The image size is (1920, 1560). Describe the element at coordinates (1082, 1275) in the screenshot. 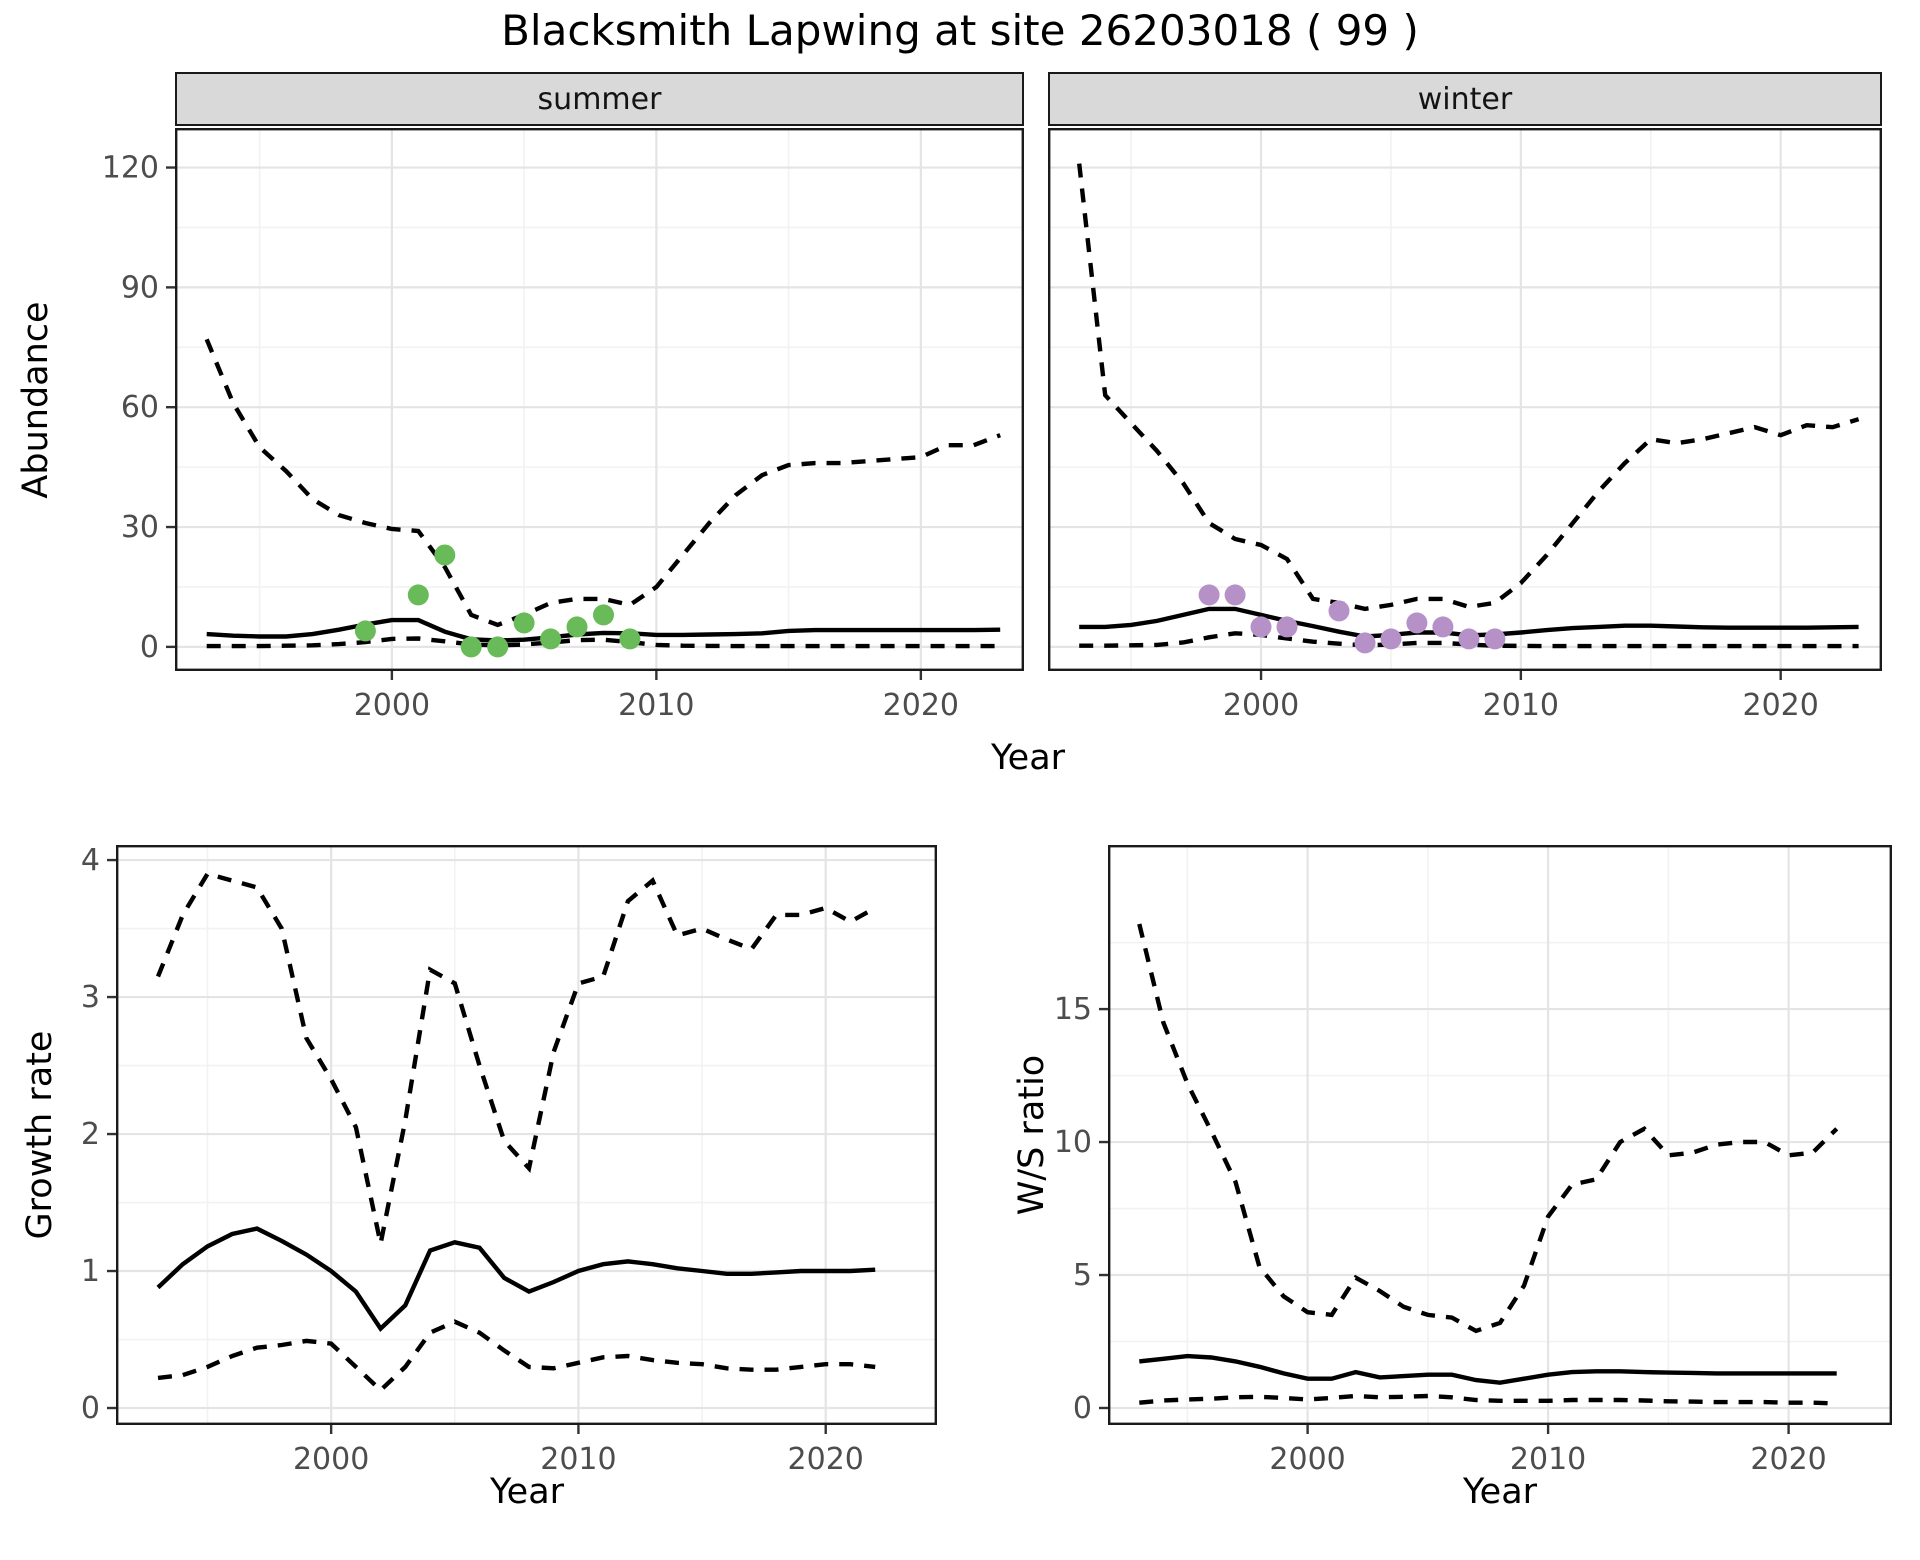

I see `svg-text: 5` at that location.